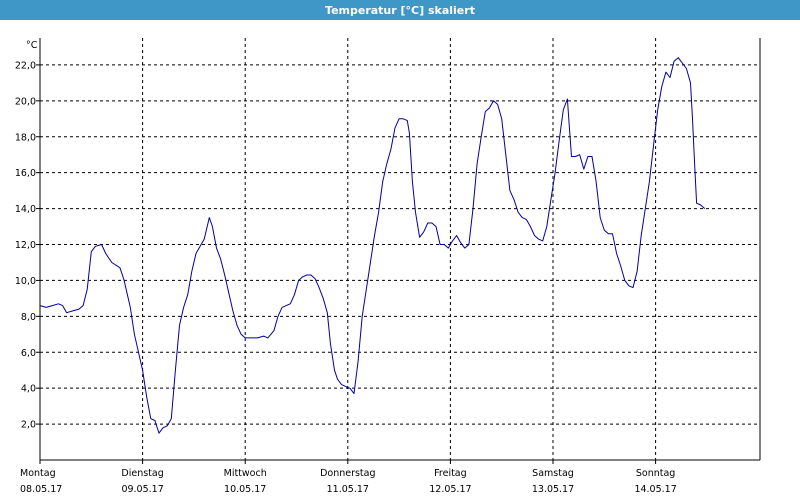 The image size is (800, 500). What do you see at coordinates (28, 389) in the screenshot?
I see `y-tick-label: 4,0` at bounding box center [28, 389].